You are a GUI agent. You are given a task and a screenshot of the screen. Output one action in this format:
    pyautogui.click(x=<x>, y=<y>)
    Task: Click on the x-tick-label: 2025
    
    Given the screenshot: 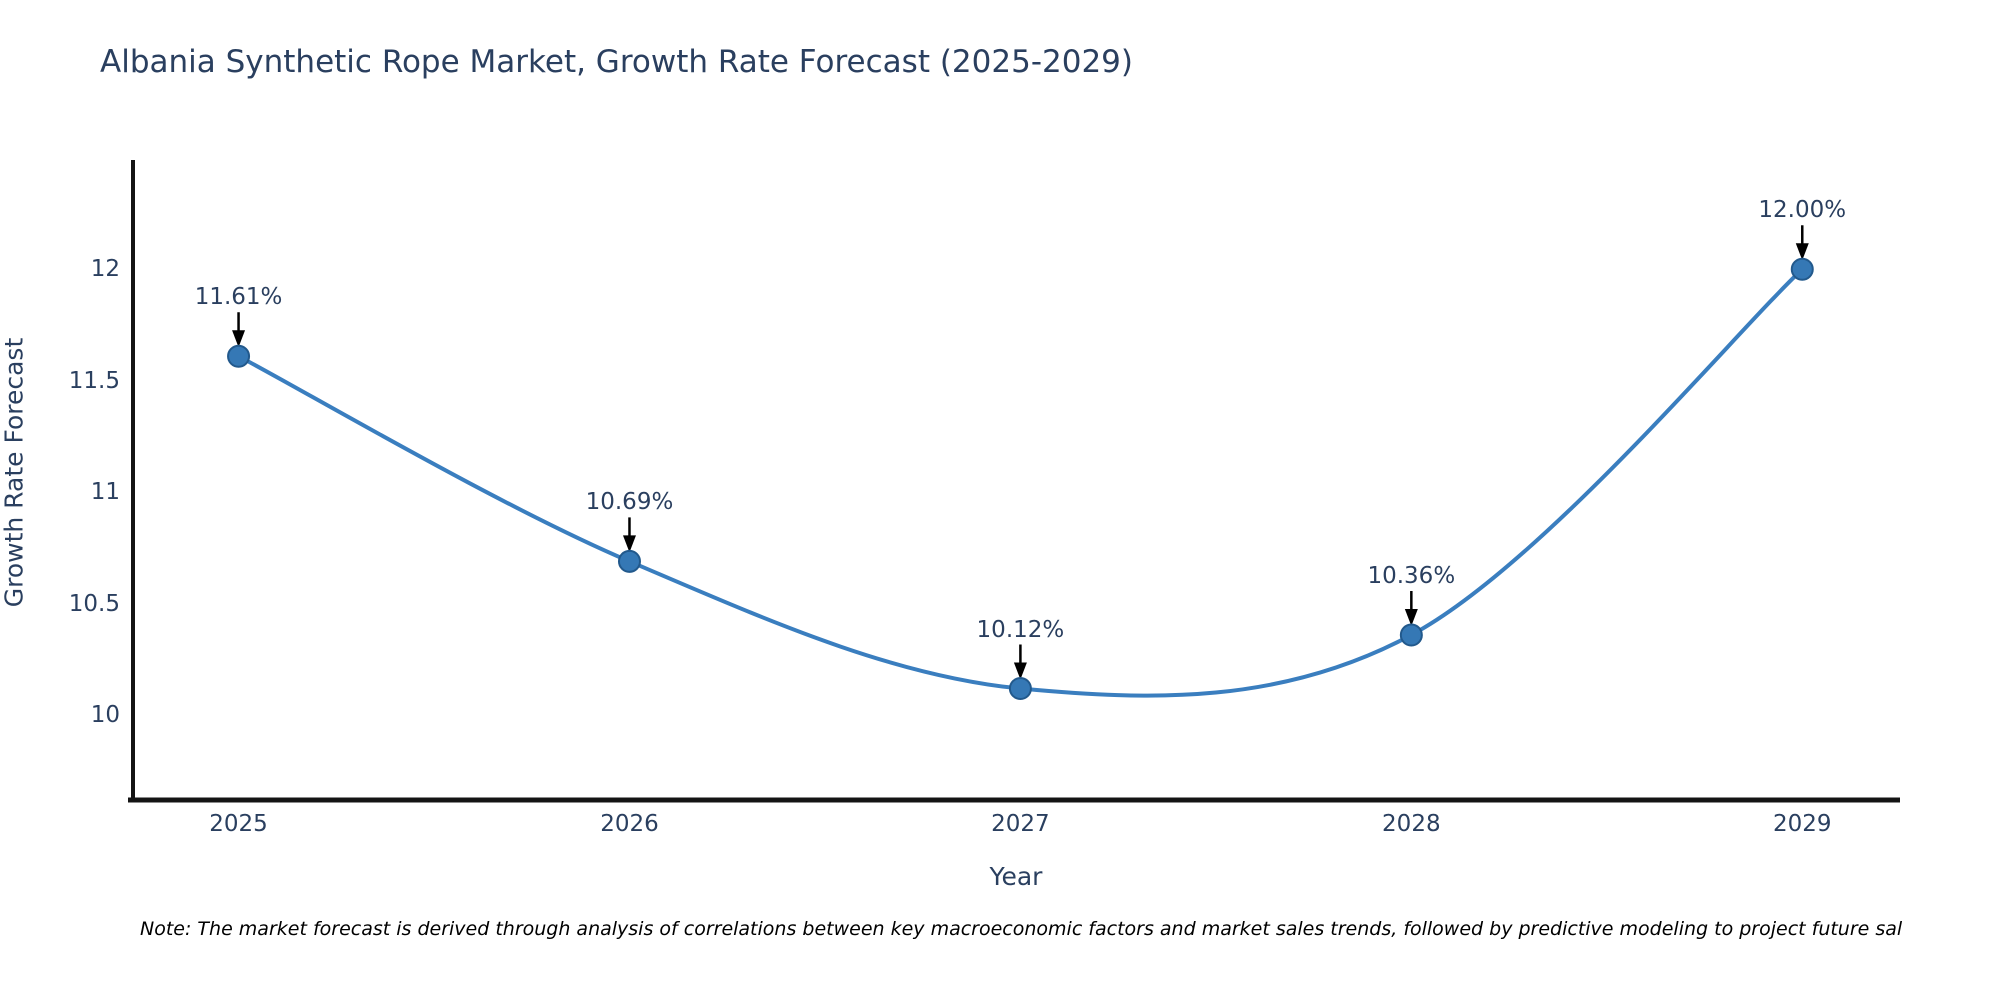 What is the action you would take?
    pyautogui.click(x=238, y=824)
    